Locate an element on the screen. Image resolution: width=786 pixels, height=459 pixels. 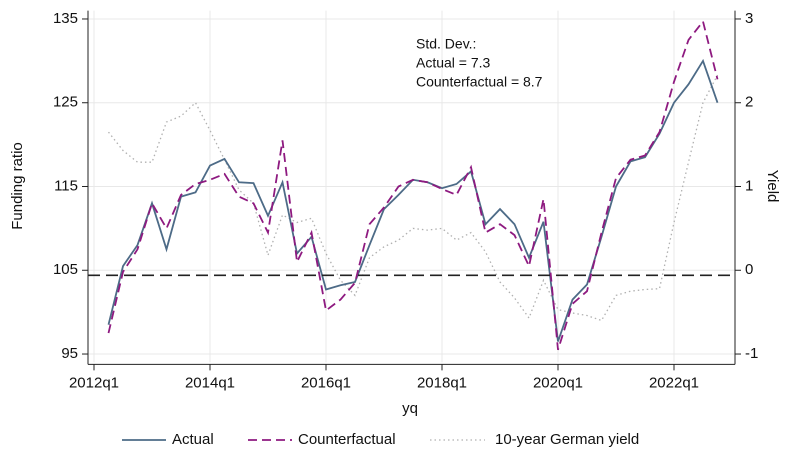
legend-label: Counterfactual is located at coordinates (347, 439).